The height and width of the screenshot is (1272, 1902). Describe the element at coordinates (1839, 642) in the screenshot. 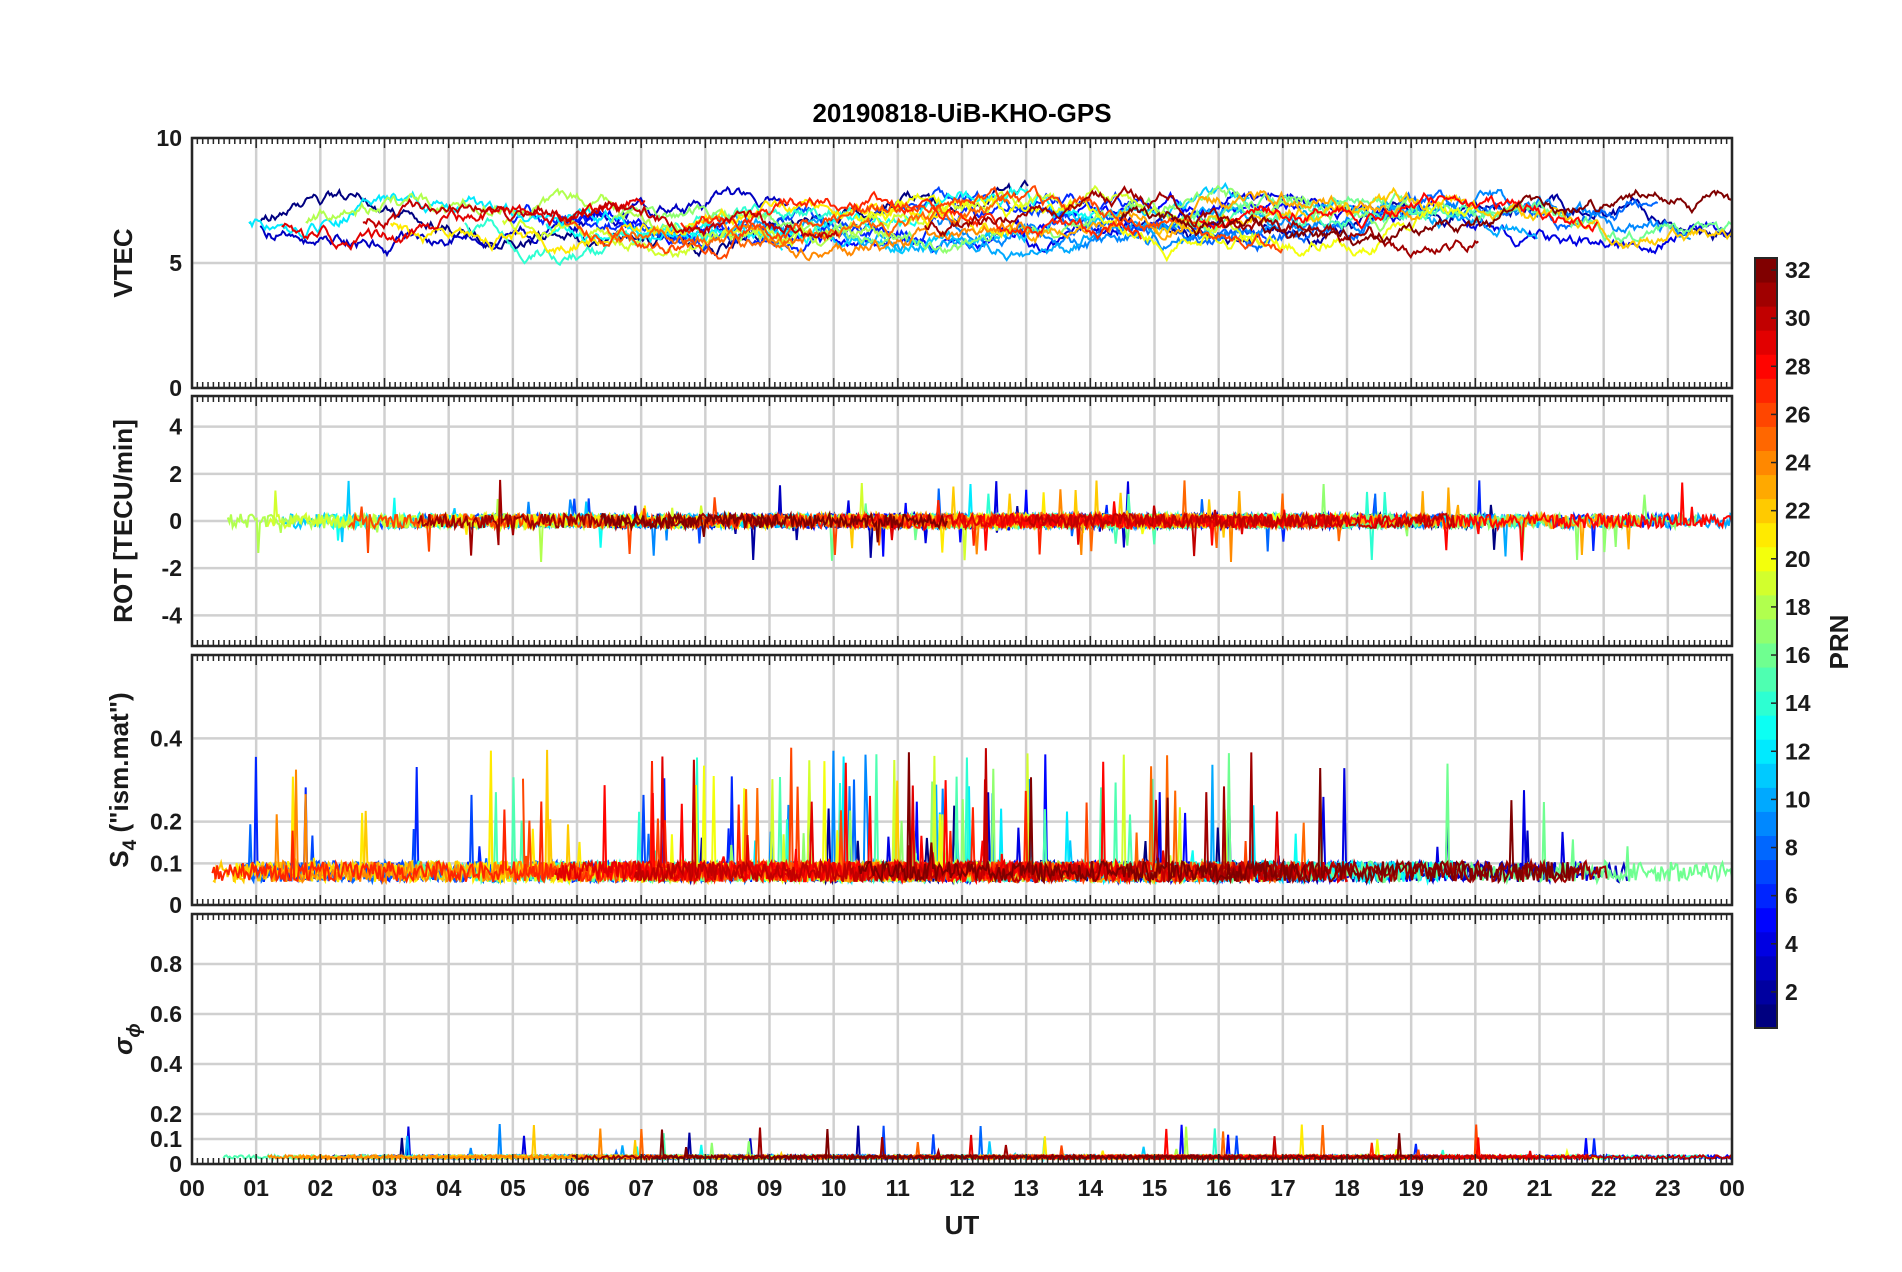

I see `colorbar-label: PRN` at that location.